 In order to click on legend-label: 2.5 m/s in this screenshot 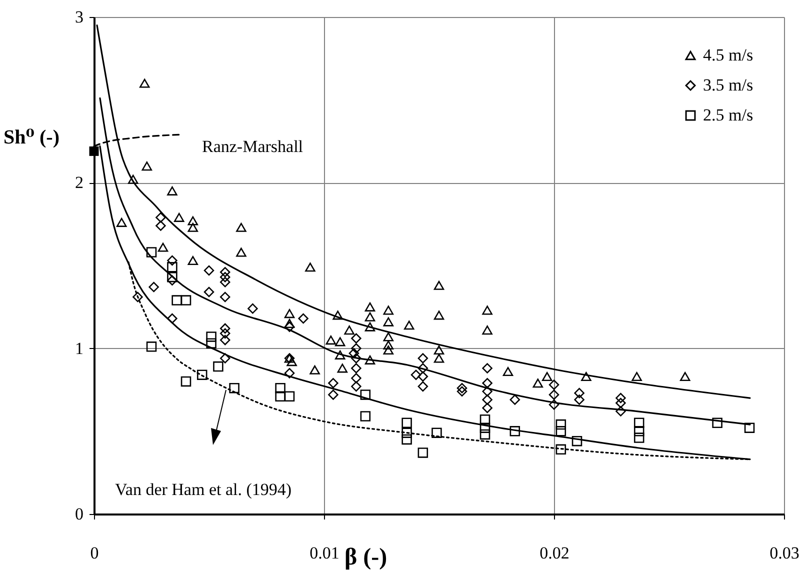, I will do `click(728, 115)`.